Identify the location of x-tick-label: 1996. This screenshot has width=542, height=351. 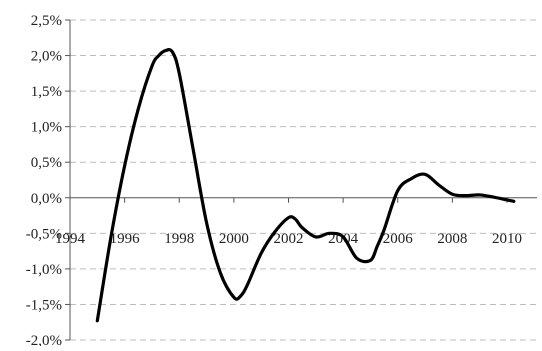
(125, 239).